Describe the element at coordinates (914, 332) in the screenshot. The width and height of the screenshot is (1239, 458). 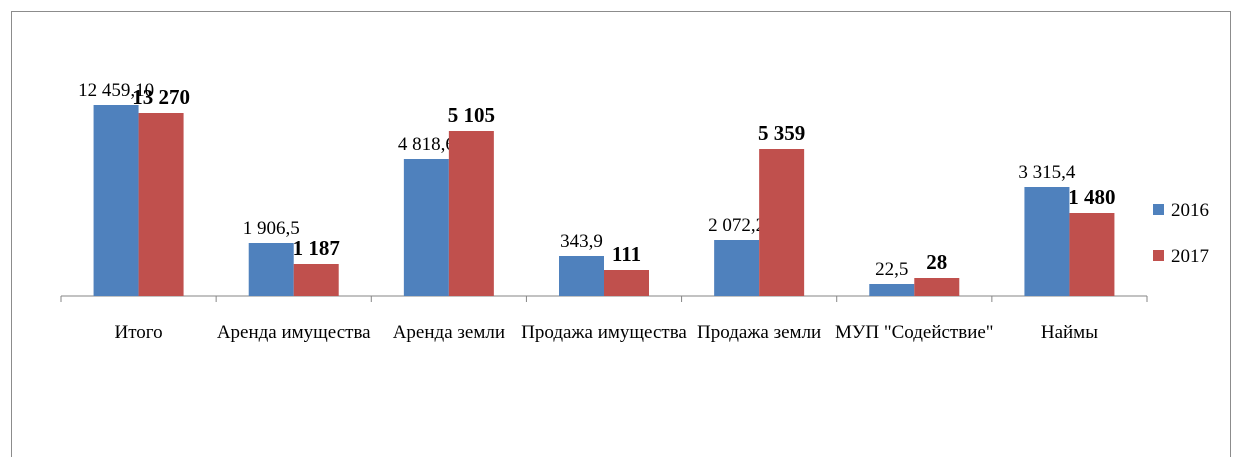
I see `category-label: МУП "Содействие"` at that location.